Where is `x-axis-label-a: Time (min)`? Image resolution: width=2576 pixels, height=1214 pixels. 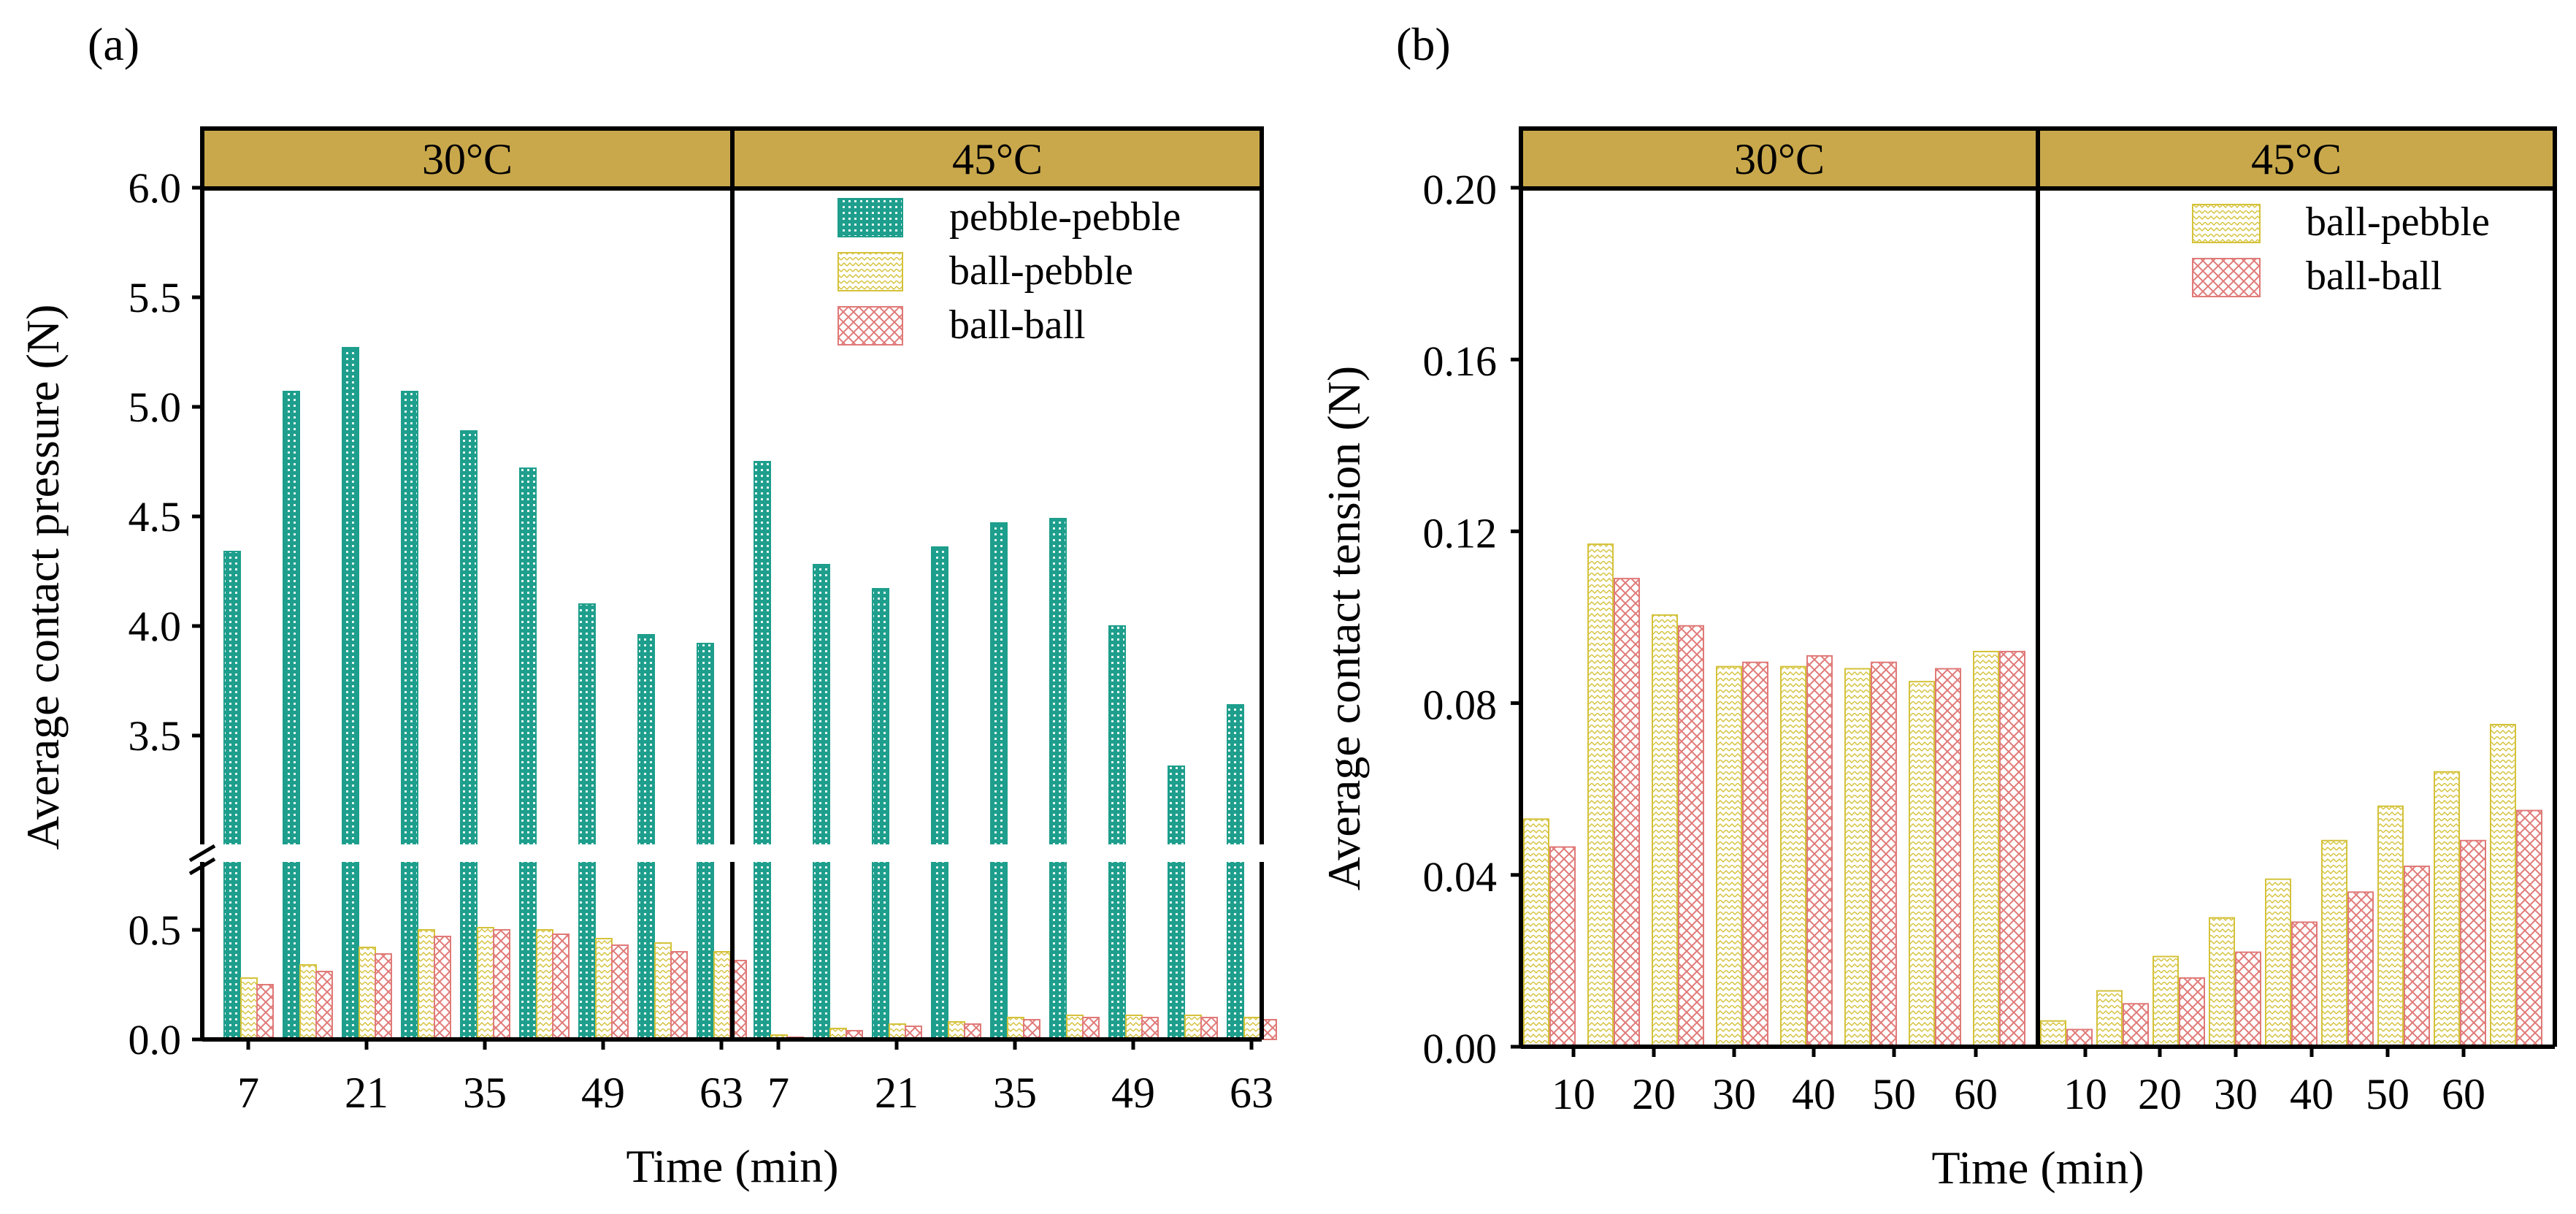
x-axis-label-a: Time (min) is located at coordinates (732, 1166).